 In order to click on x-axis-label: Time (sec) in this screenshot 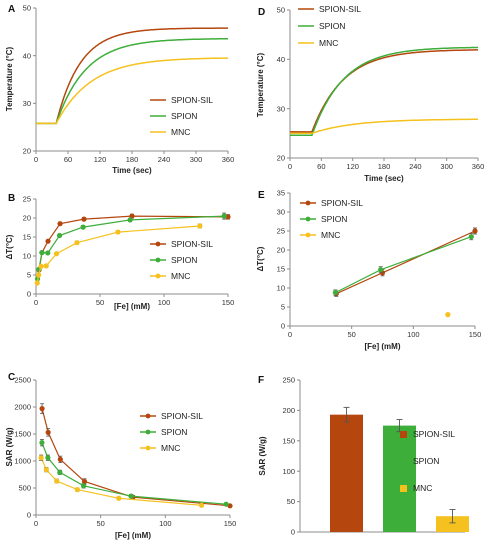, I will do `click(132, 170)`.